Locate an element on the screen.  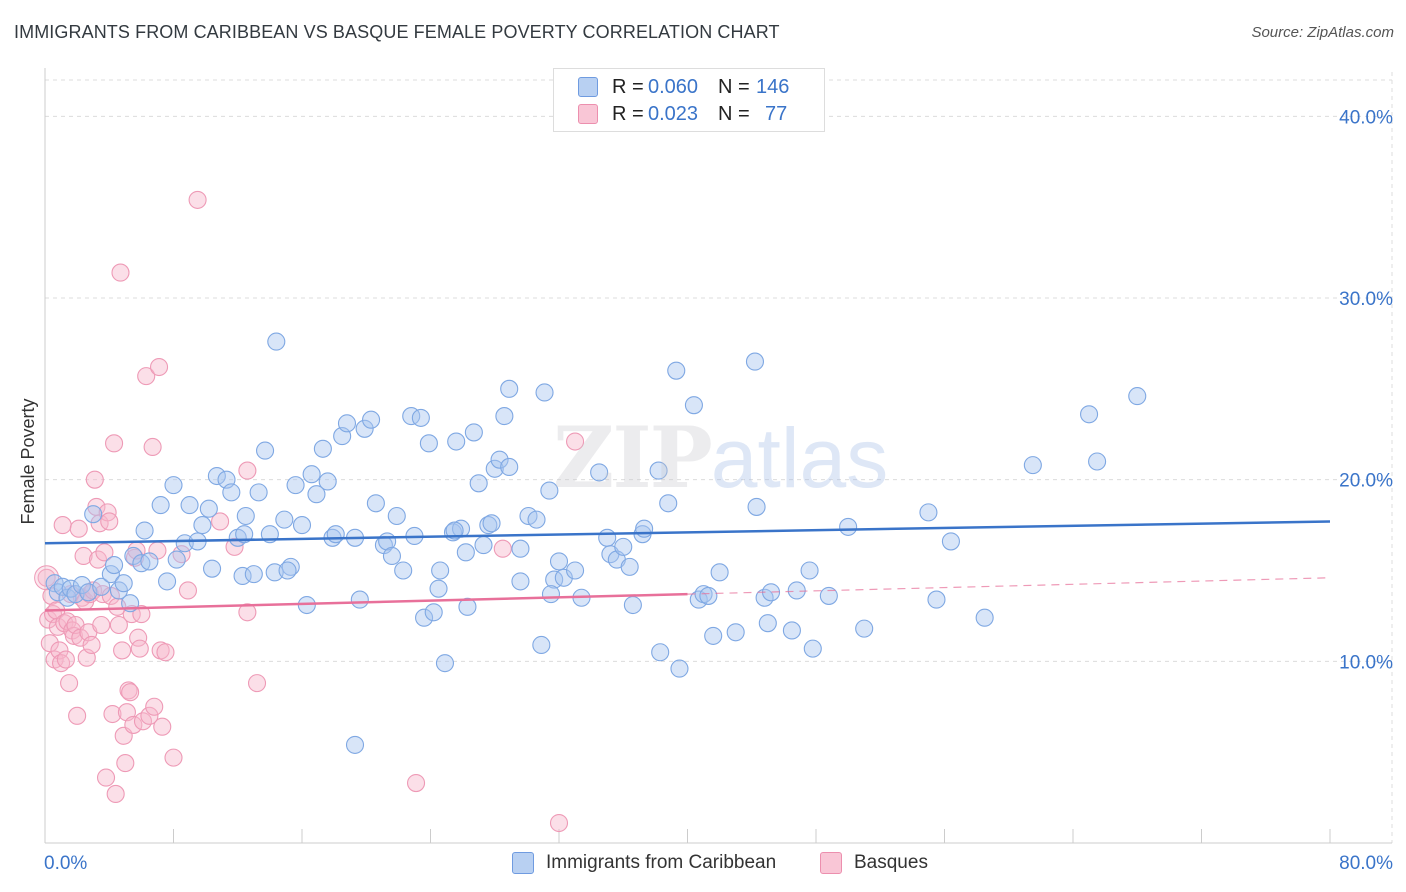
watermark: ZIPatlas is located at coordinates (721, 457).